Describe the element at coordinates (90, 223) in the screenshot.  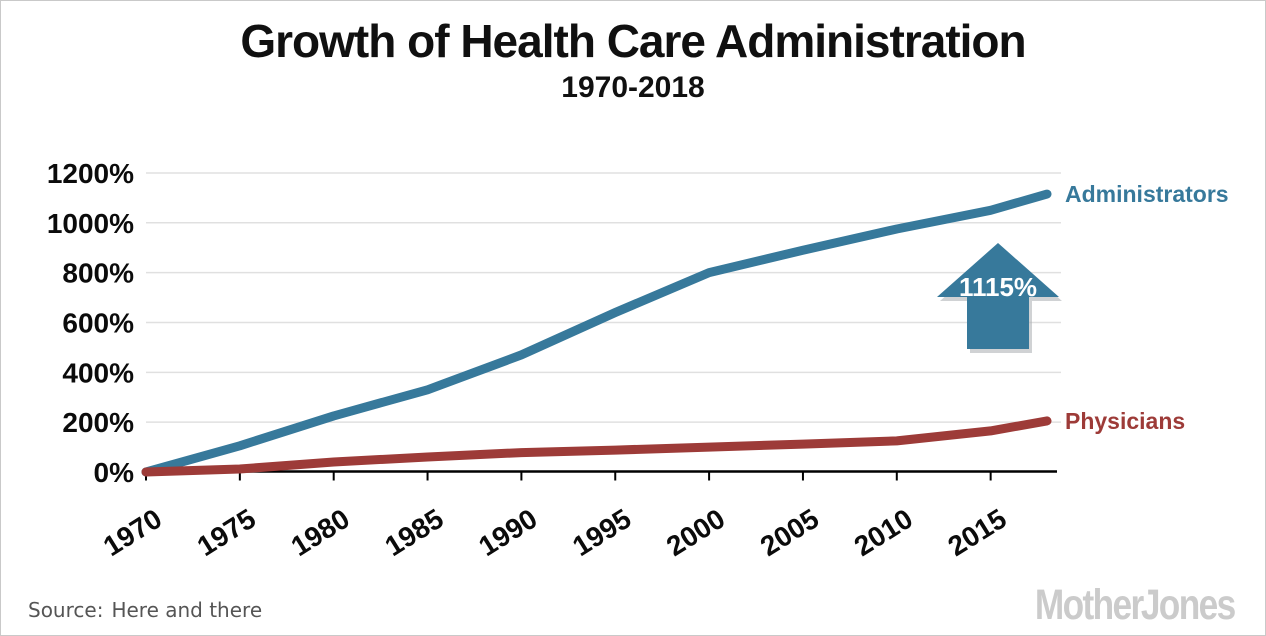
I see `y-tick-label: 1000%` at that location.